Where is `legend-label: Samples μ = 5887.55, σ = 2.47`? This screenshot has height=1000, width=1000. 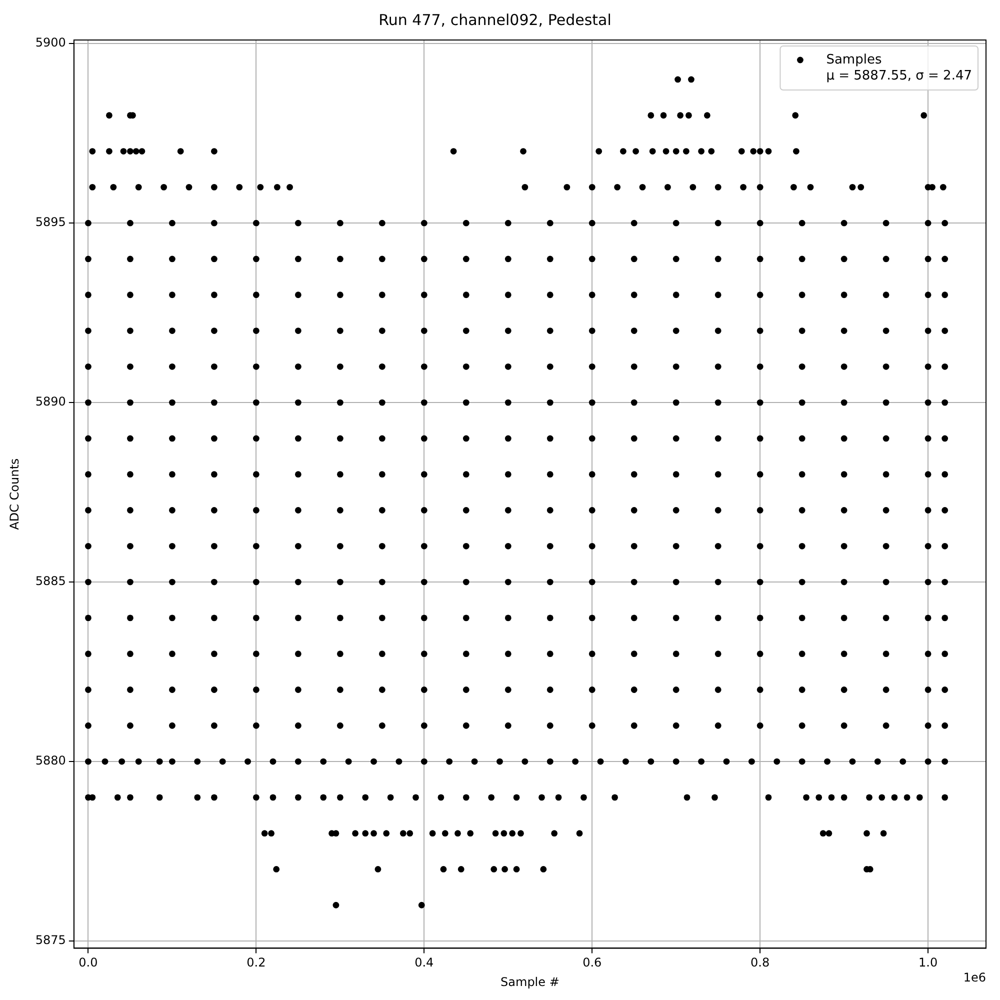
legend-label: Samples μ = 5887.55, σ = 2.47 is located at coordinates (899, 68).